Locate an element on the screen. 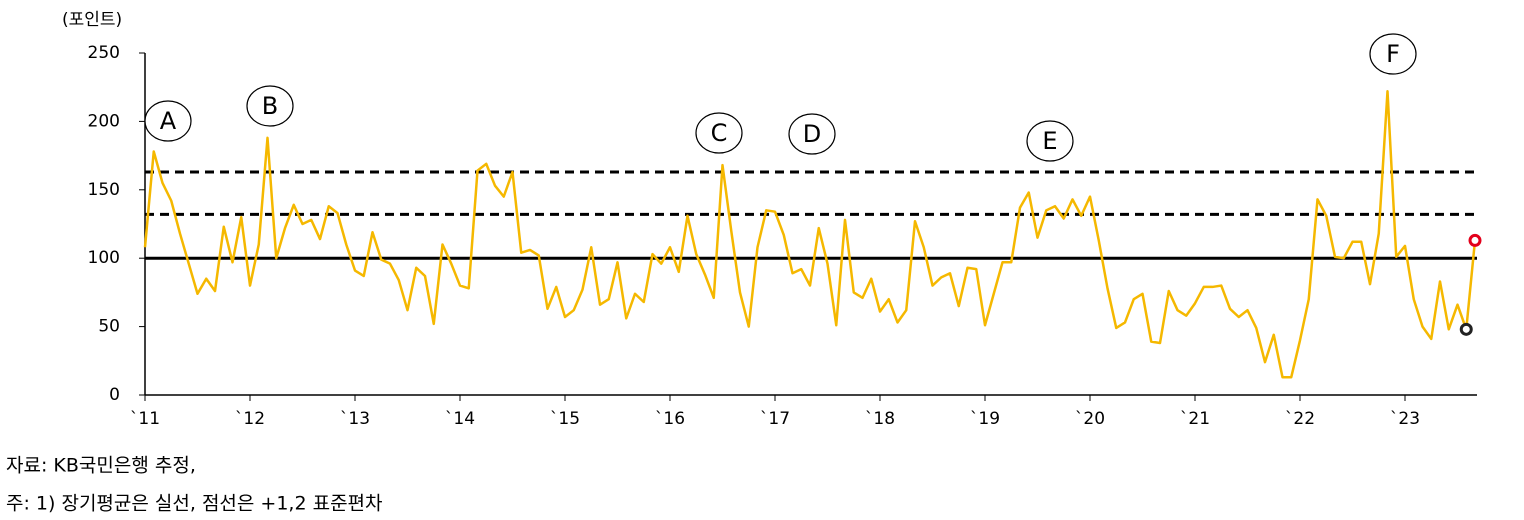  y-tick-label: 150 is located at coordinates (104, 190).